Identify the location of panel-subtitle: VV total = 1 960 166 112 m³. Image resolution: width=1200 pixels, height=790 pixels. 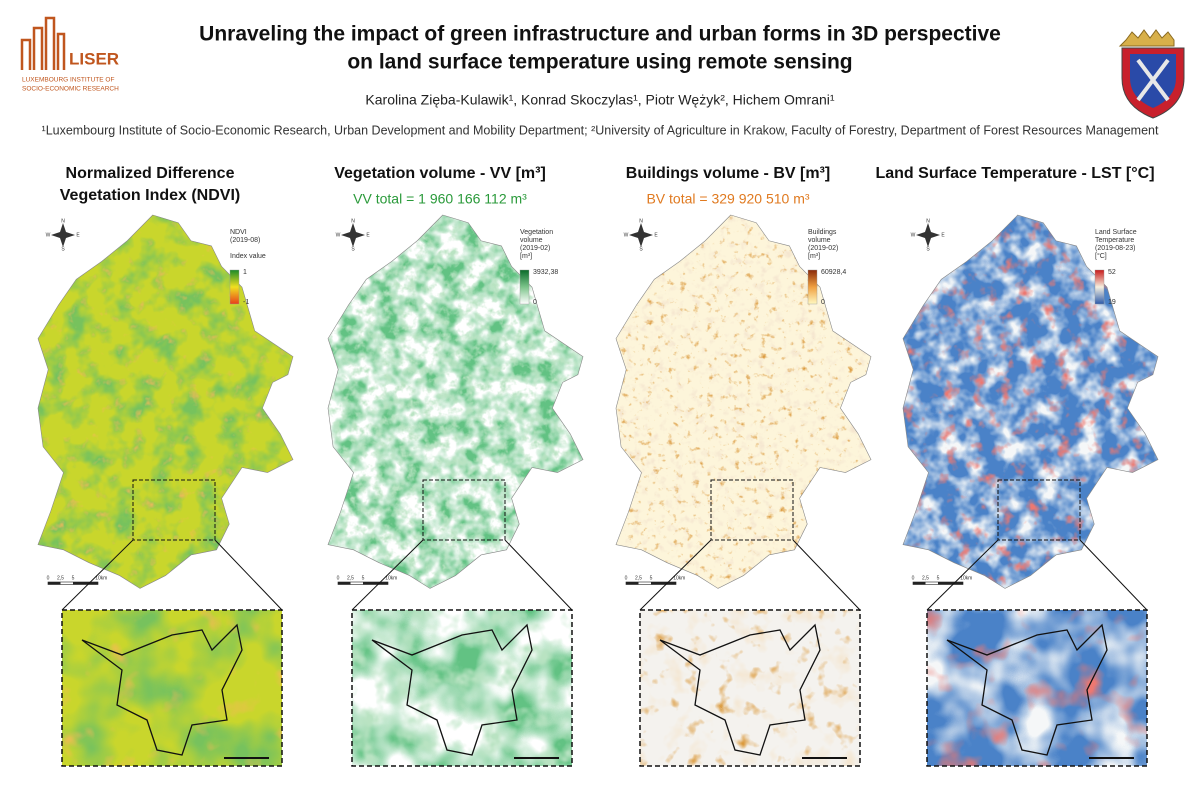
(440, 199).